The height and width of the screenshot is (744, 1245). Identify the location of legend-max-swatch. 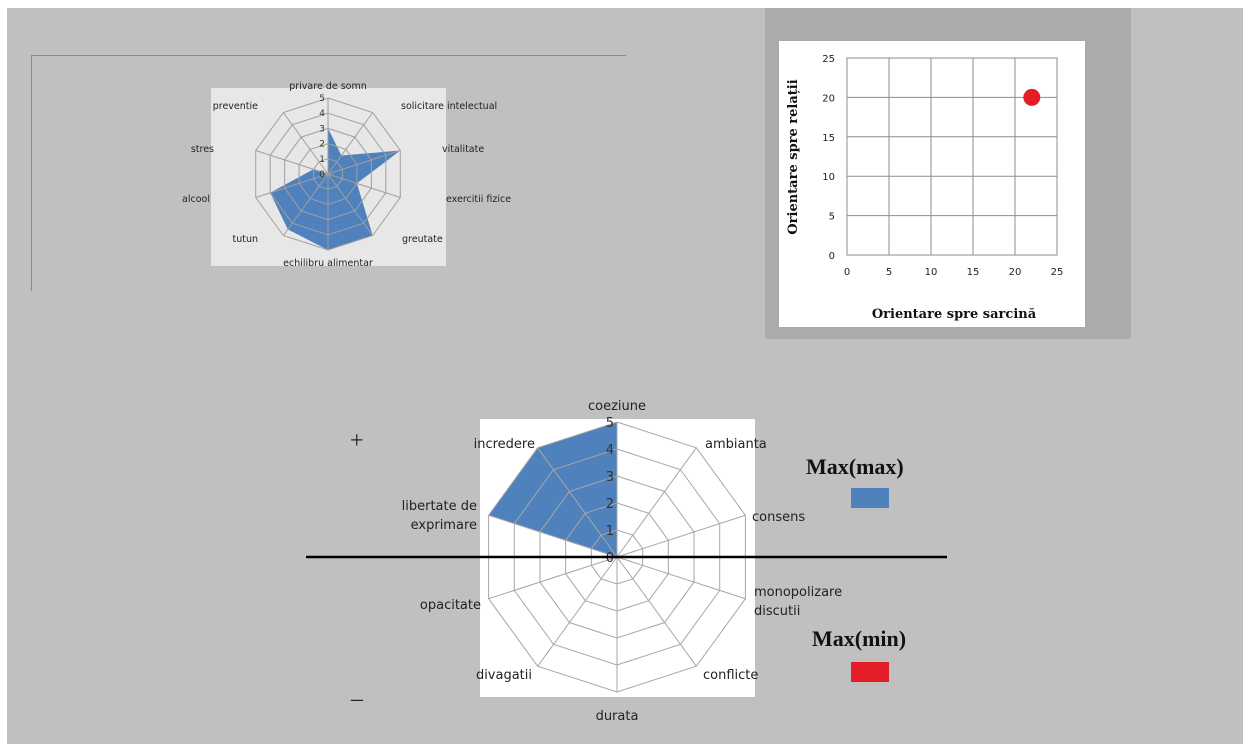
(870, 498).